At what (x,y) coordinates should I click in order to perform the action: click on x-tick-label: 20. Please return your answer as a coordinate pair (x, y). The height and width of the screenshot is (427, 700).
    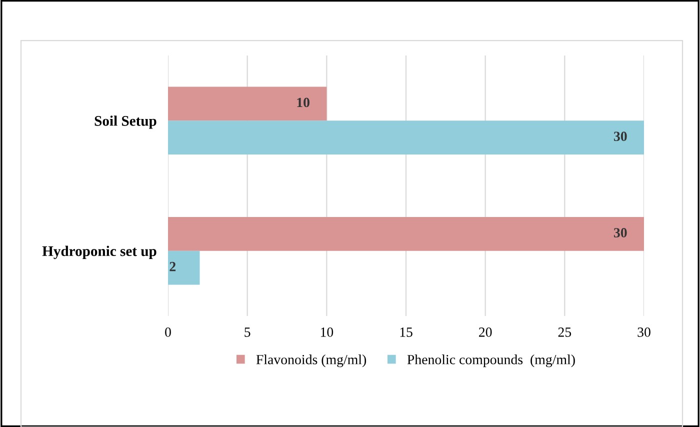
    Looking at the image, I should click on (485, 332).